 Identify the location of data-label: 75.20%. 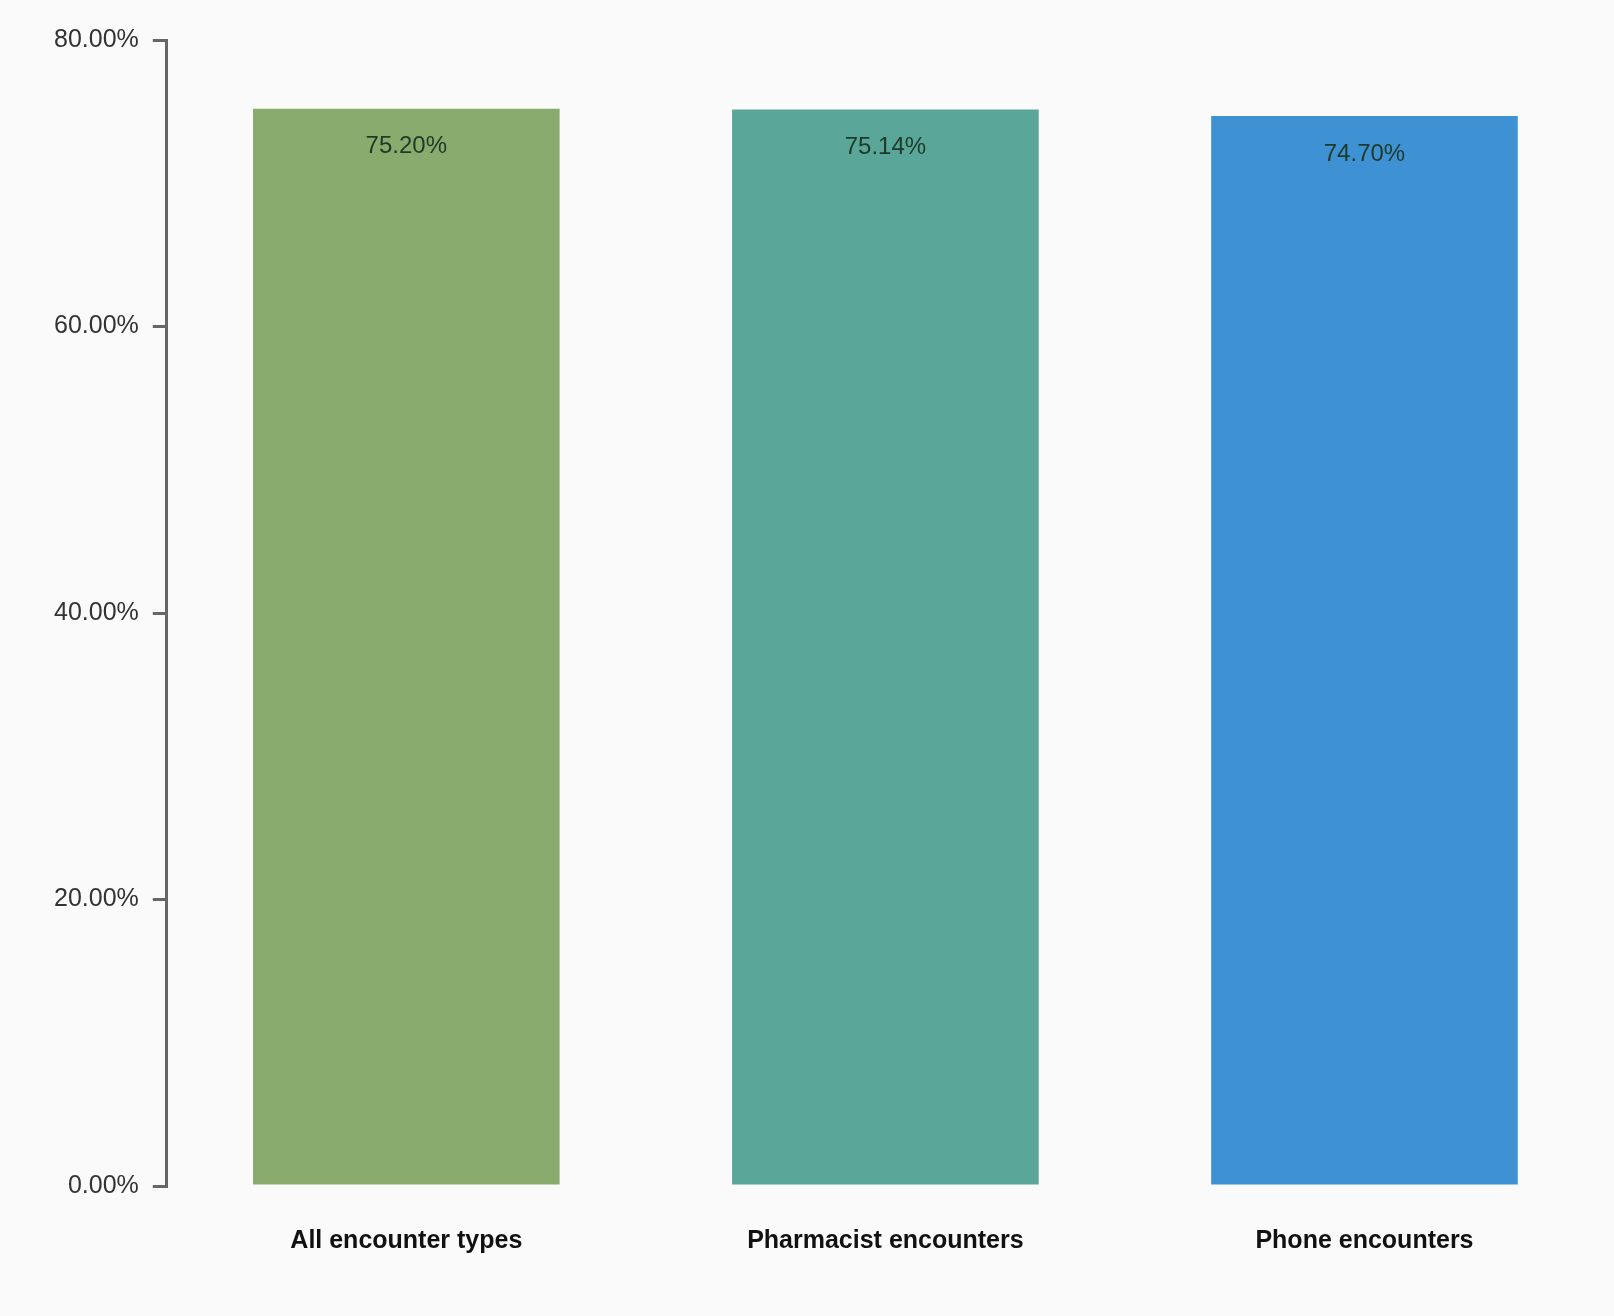
(406, 145).